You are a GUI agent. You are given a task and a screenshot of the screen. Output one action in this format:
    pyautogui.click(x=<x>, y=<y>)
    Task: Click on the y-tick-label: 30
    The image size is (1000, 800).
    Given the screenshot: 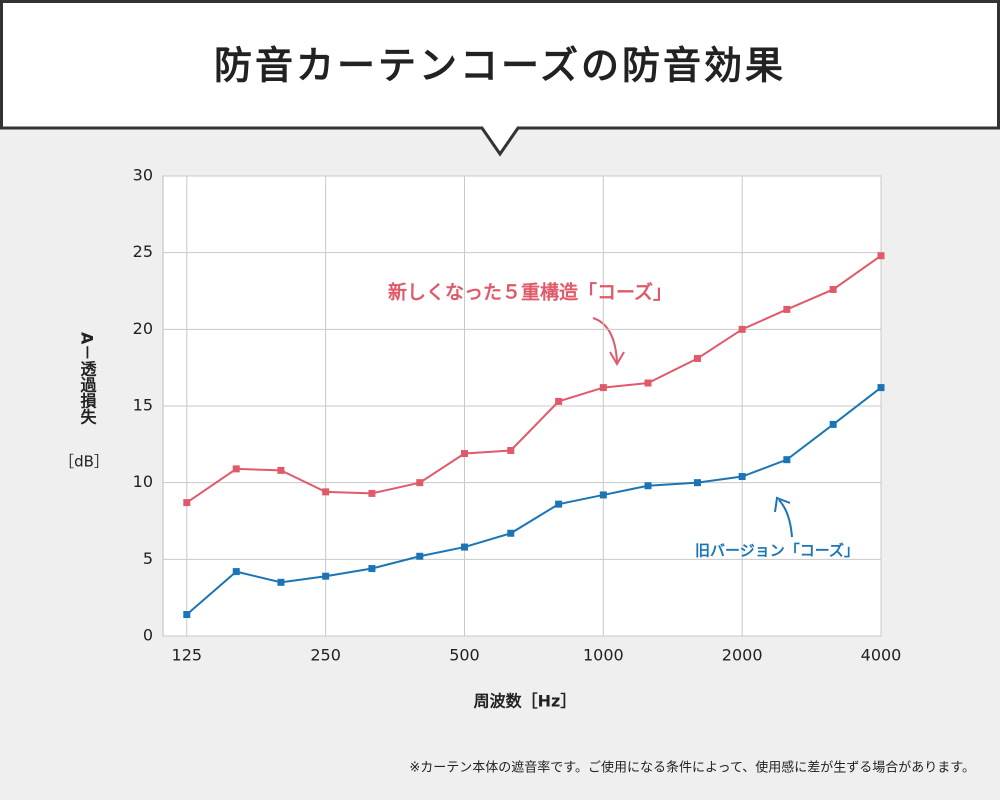 What is the action you would take?
    pyautogui.click(x=143, y=175)
    